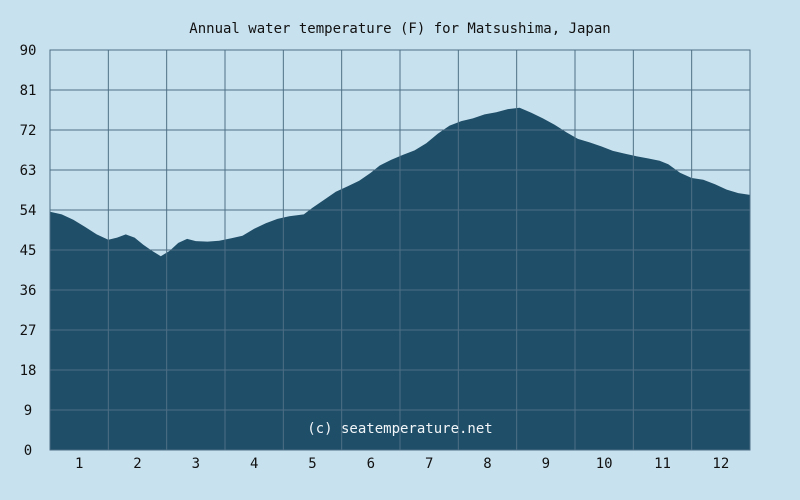  I want to click on x-tick-label: 5, so click(312, 464).